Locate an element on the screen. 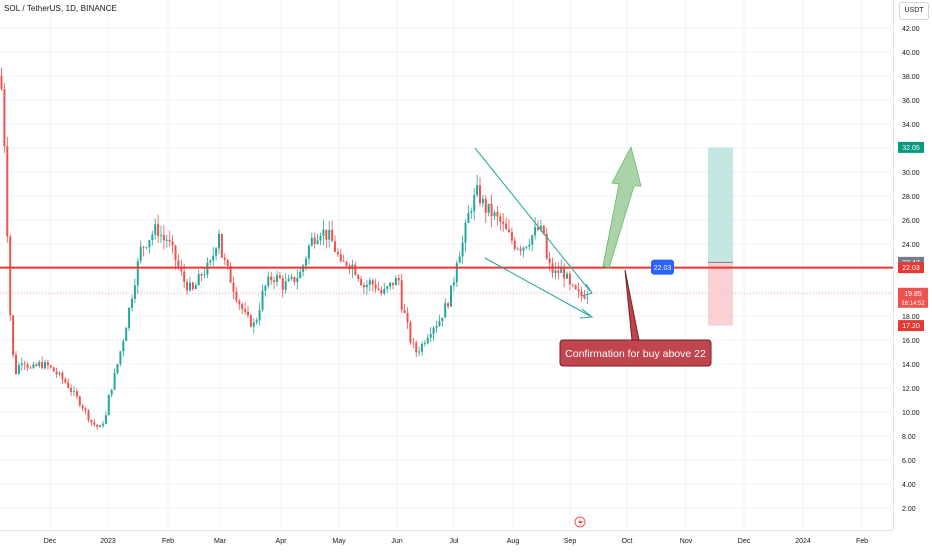 This screenshot has height=555, width=932. y-tick-label: 42.00 is located at coordinates (911, 29).